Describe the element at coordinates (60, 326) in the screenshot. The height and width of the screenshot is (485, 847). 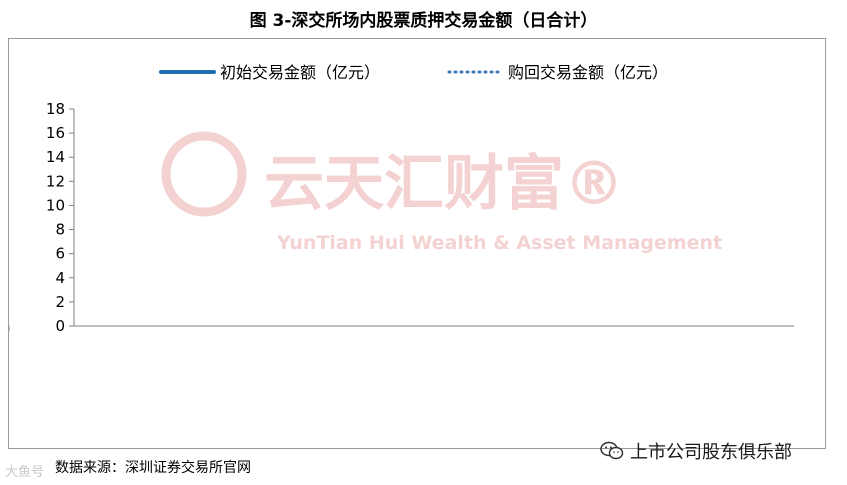
I see `y-tick-label: 0` at that location.